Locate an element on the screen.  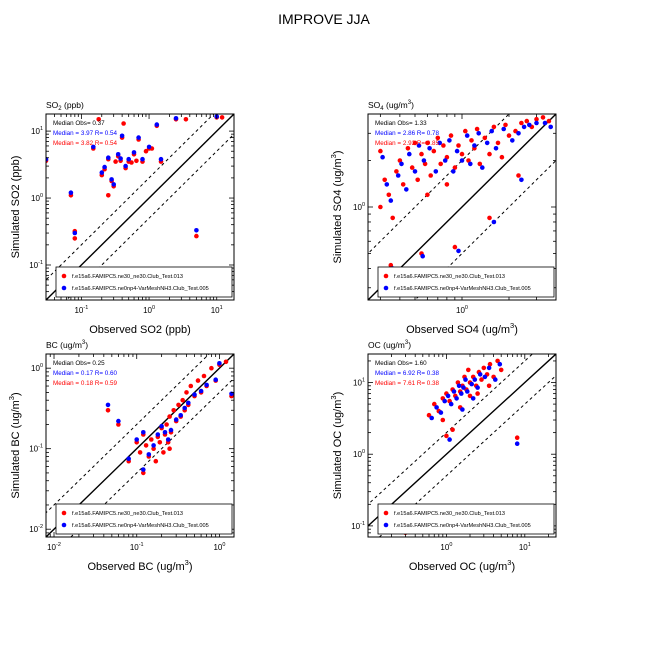
x-tick-label: 100 is located at coordinates (446, 547).